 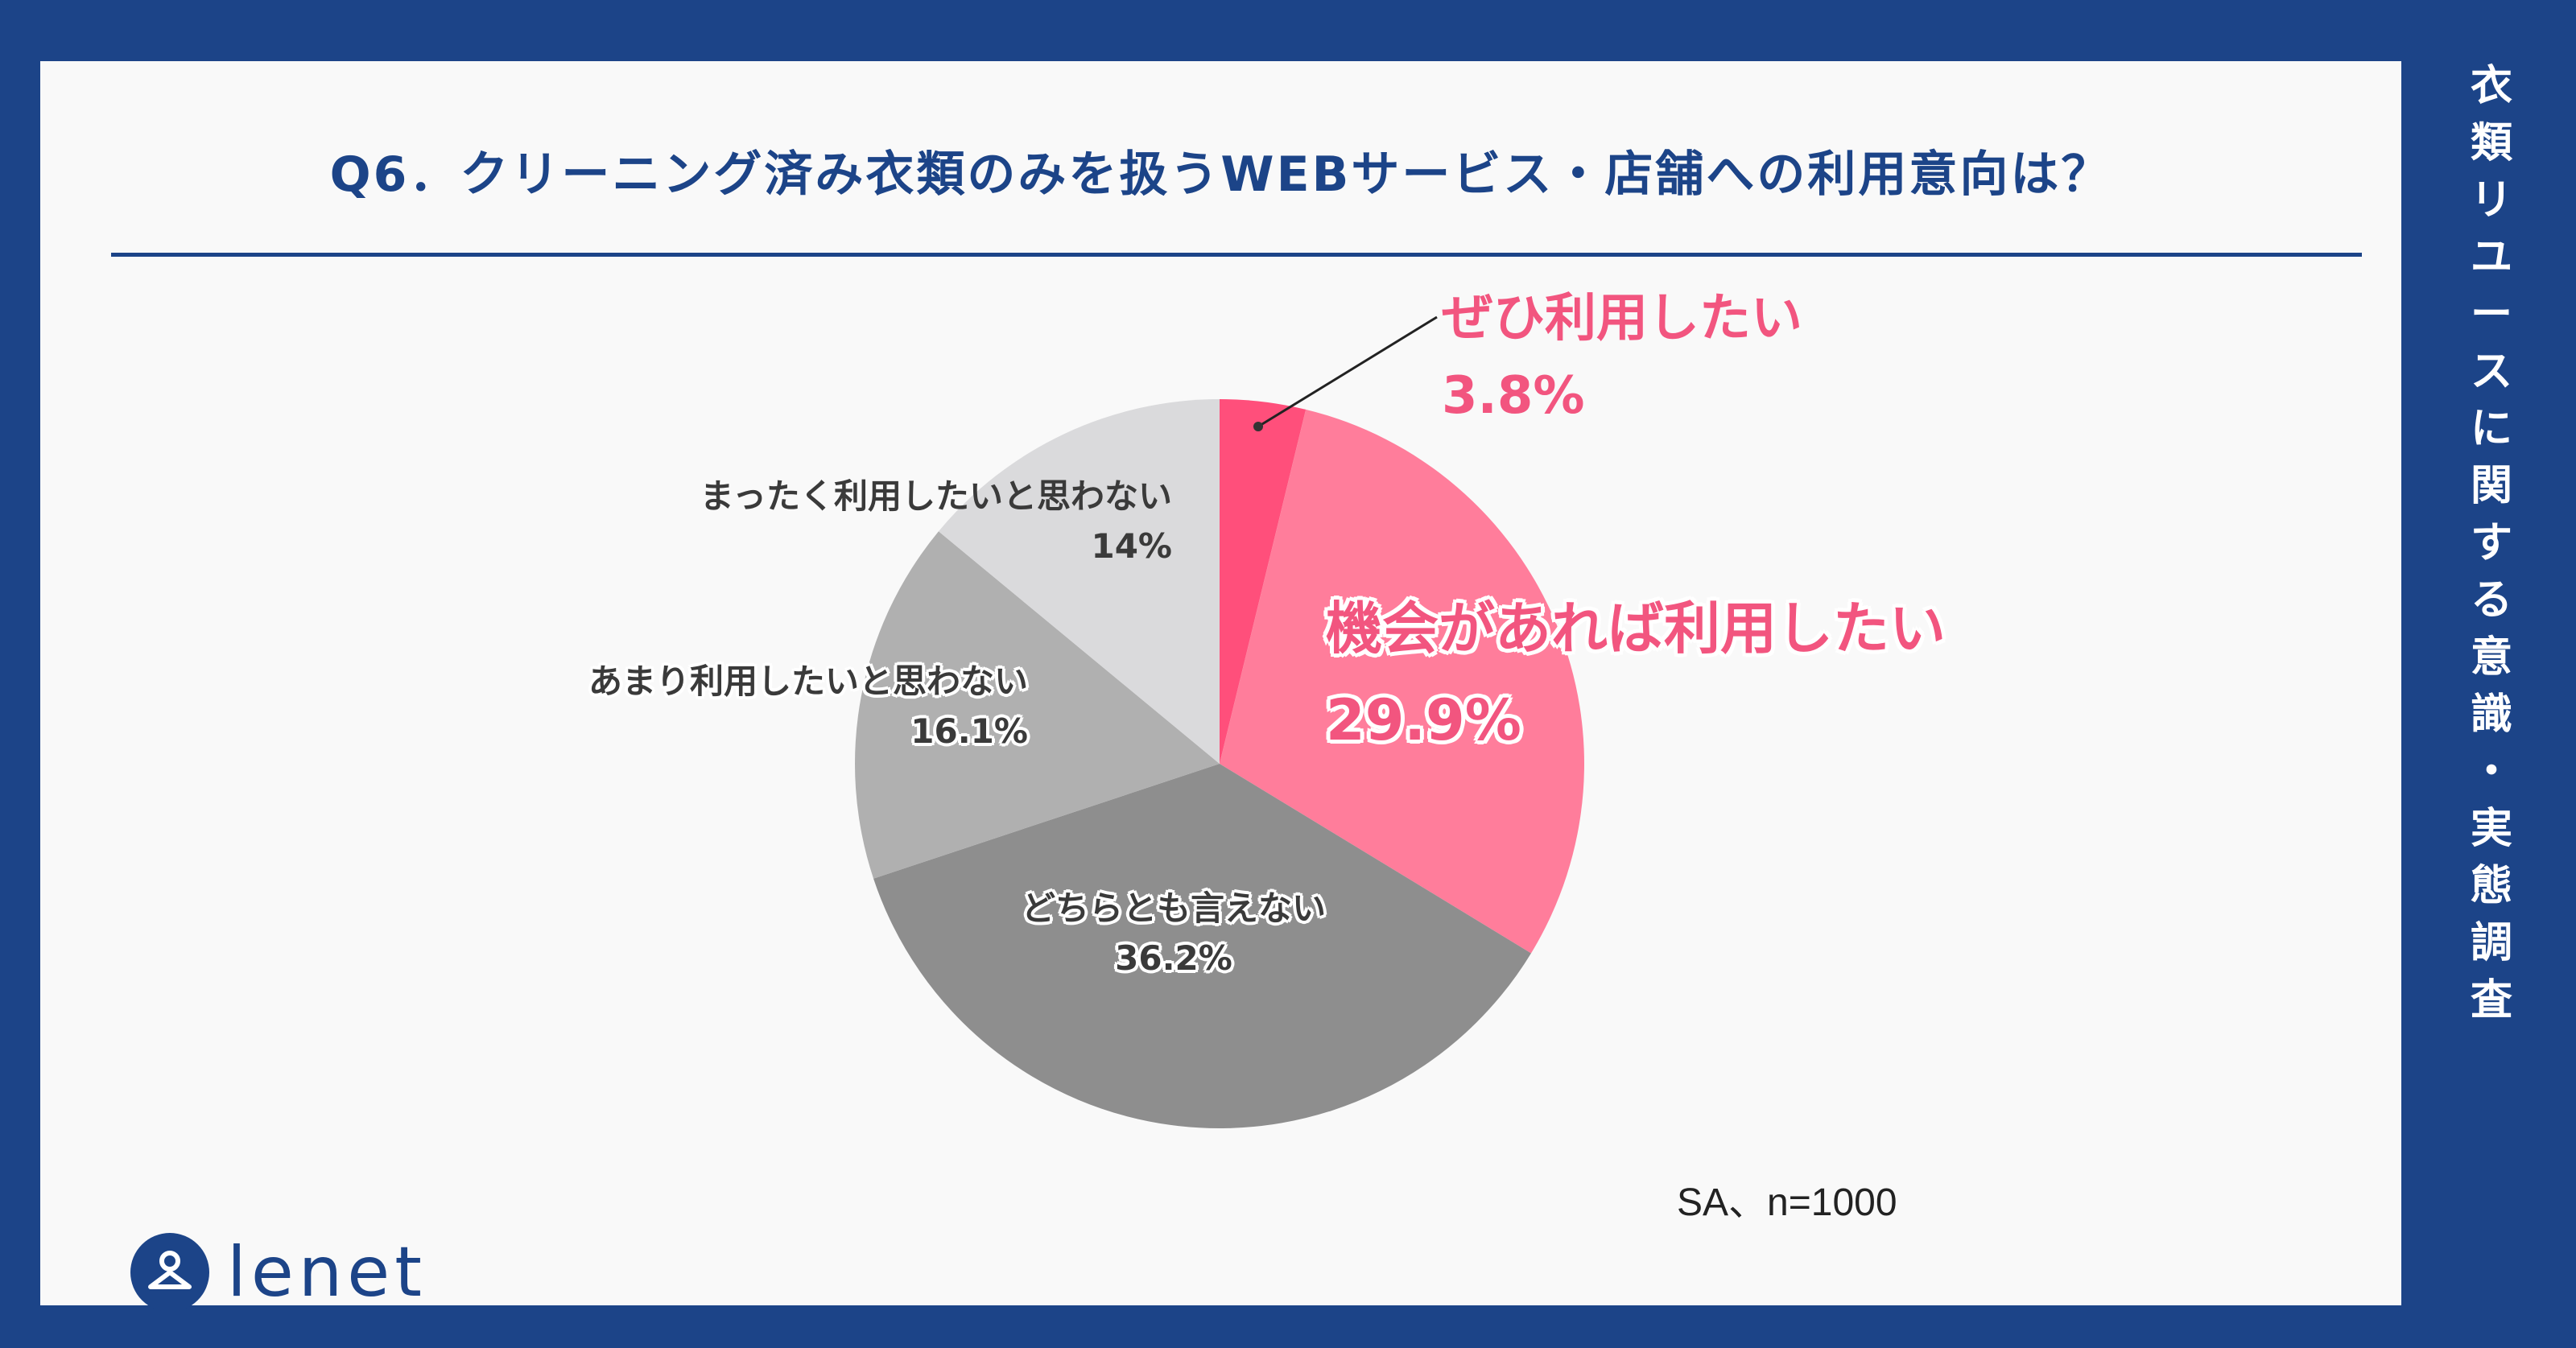 I want to click on hanger-person-icon, so click(x=169, y=1272).